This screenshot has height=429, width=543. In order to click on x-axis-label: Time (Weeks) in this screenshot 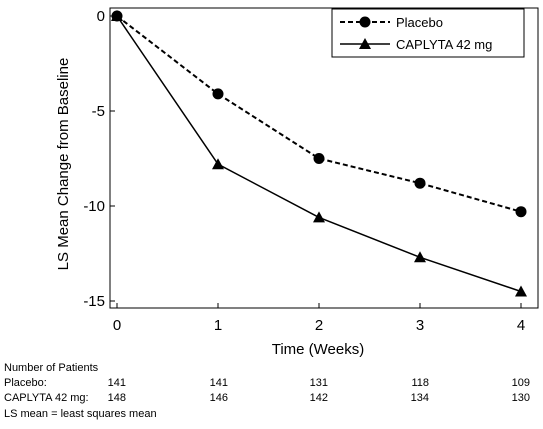, I will do `click(318, 349)`.